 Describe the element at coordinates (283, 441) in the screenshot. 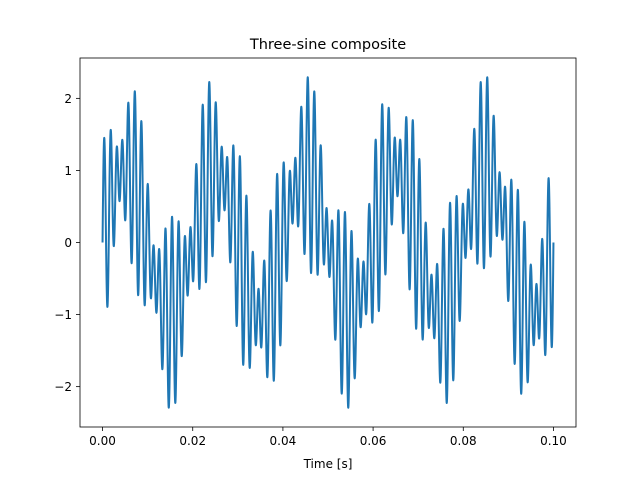

I see `x-tick-label: 0.04` at that location.